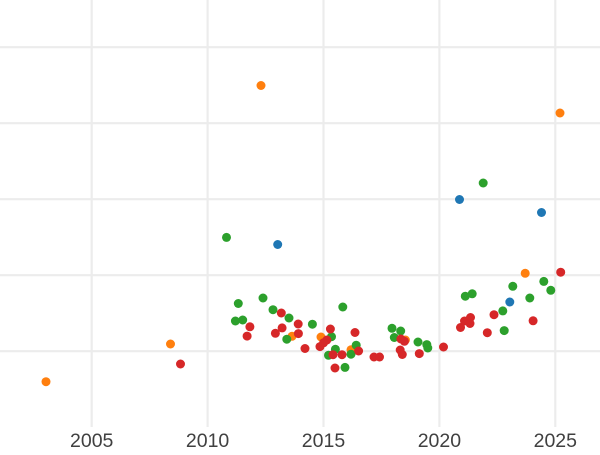  I want to click on svg-text: 2015, so click(324, 440).